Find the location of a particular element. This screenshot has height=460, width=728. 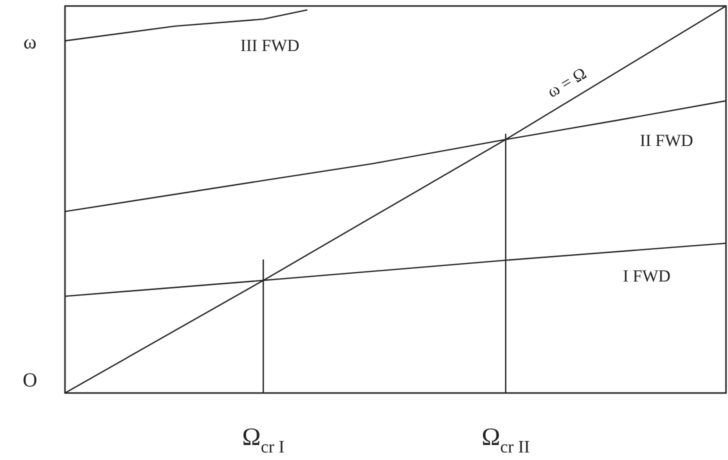

series-label: III FWD is located at coordinates (270, 46).